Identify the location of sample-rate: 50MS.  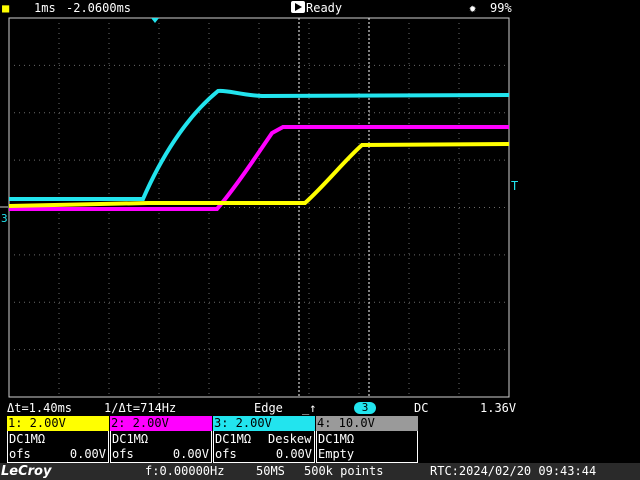
(270, 471).